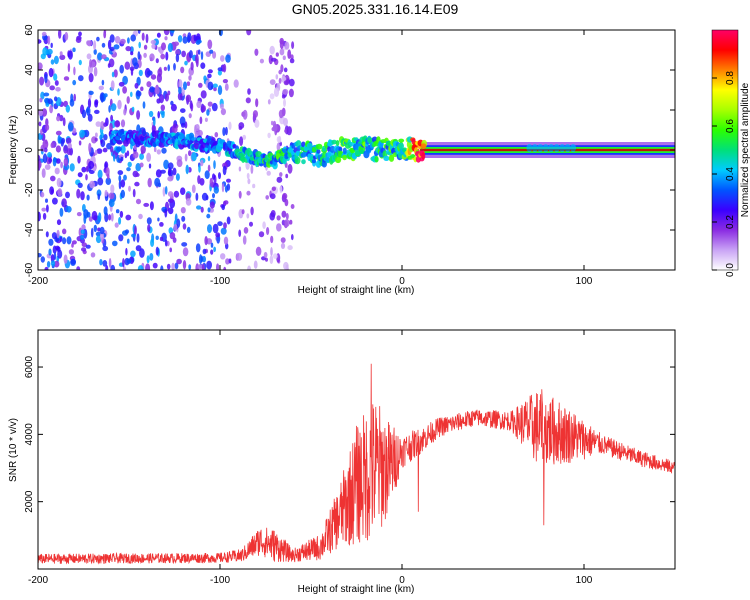 This screenshot has width=750, height=600. What do you see at coordinates (29, 30) in the screenshot?
I see `spectrogram-y-tick-label: 60` at bounding box center [29, 30].